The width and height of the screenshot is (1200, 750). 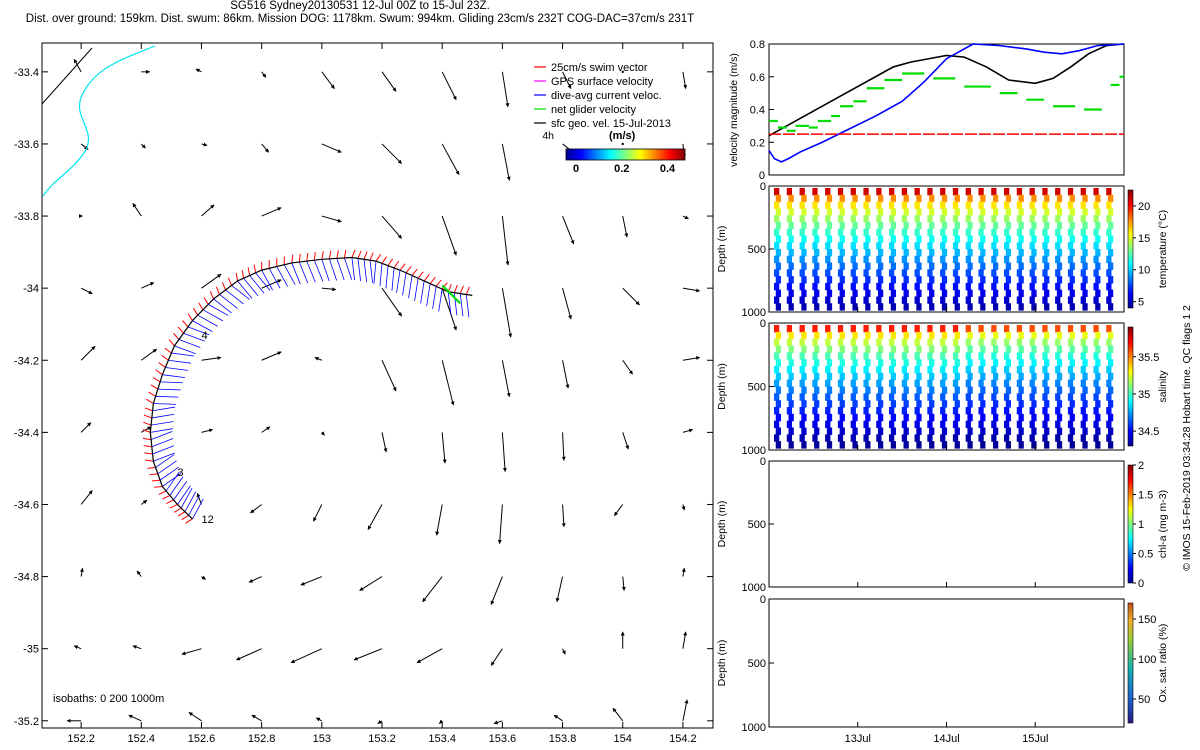 What do you see at coordinates (722, 663) in the screenshot?
I see `profile-ylabel: Depth (m)` at bounding box center [722, 663].